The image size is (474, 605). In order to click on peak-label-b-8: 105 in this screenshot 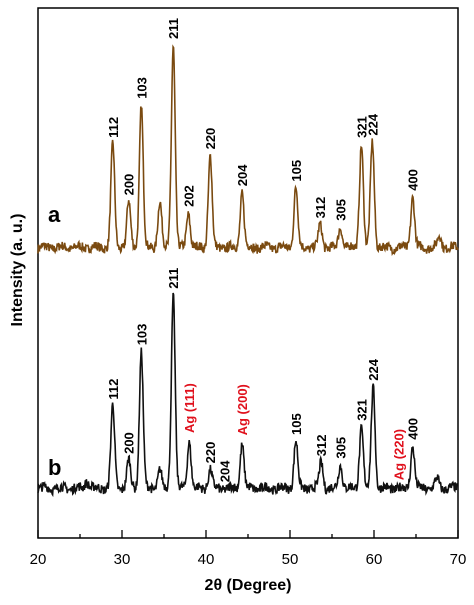, I will do `click(296, 424)`.